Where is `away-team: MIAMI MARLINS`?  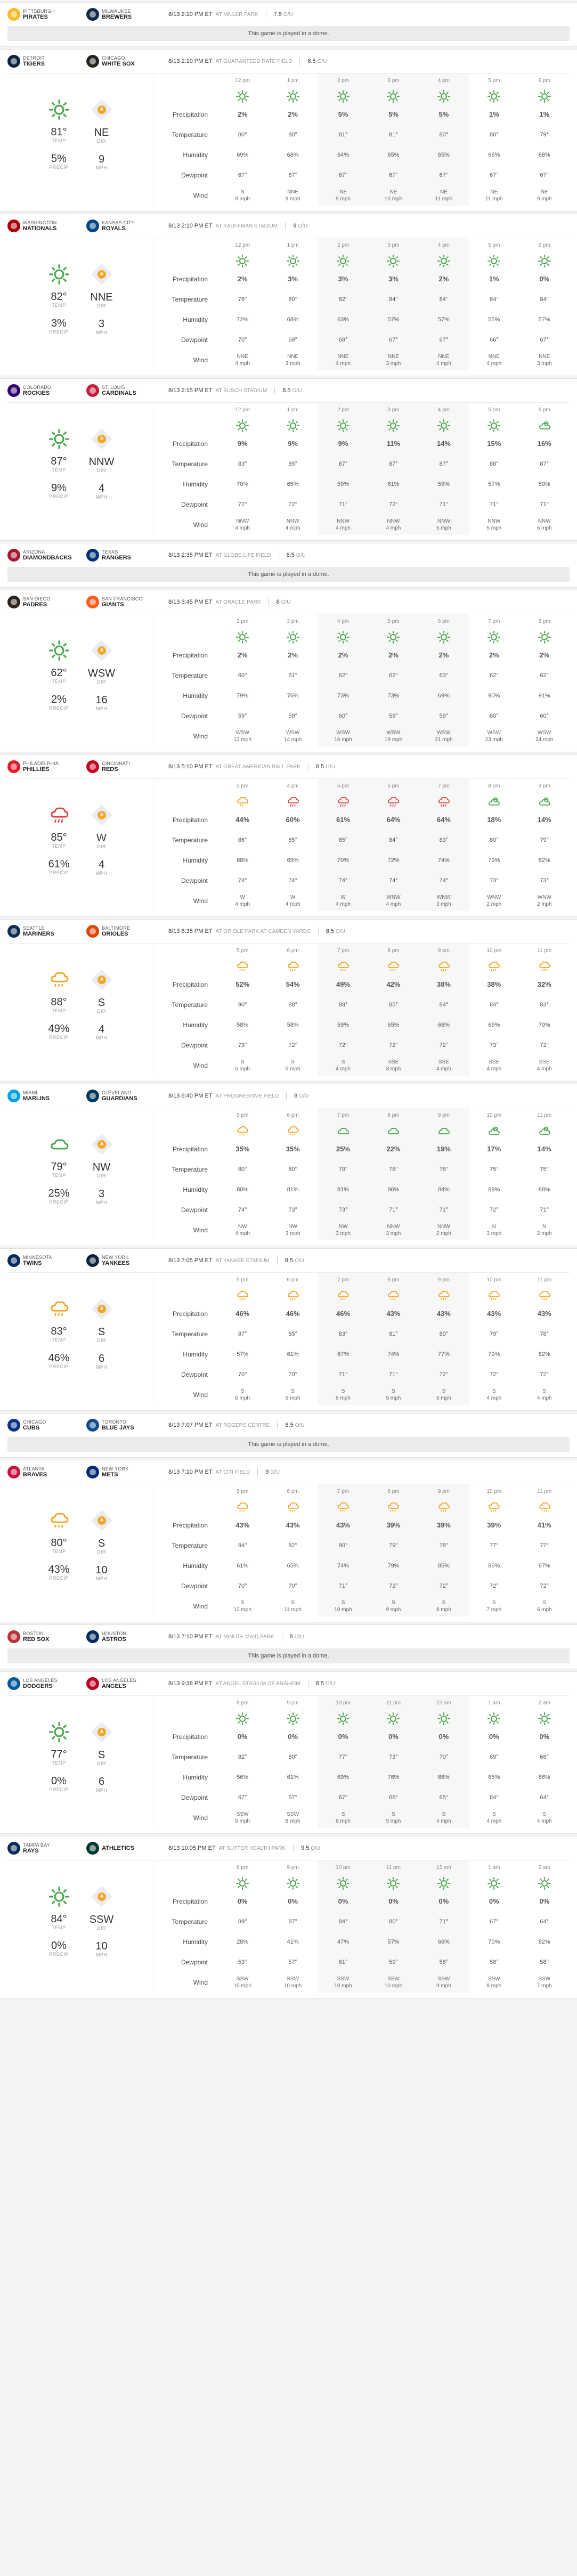 away-team: MIAMI MARLINS is located at coordinates (46, 1096).